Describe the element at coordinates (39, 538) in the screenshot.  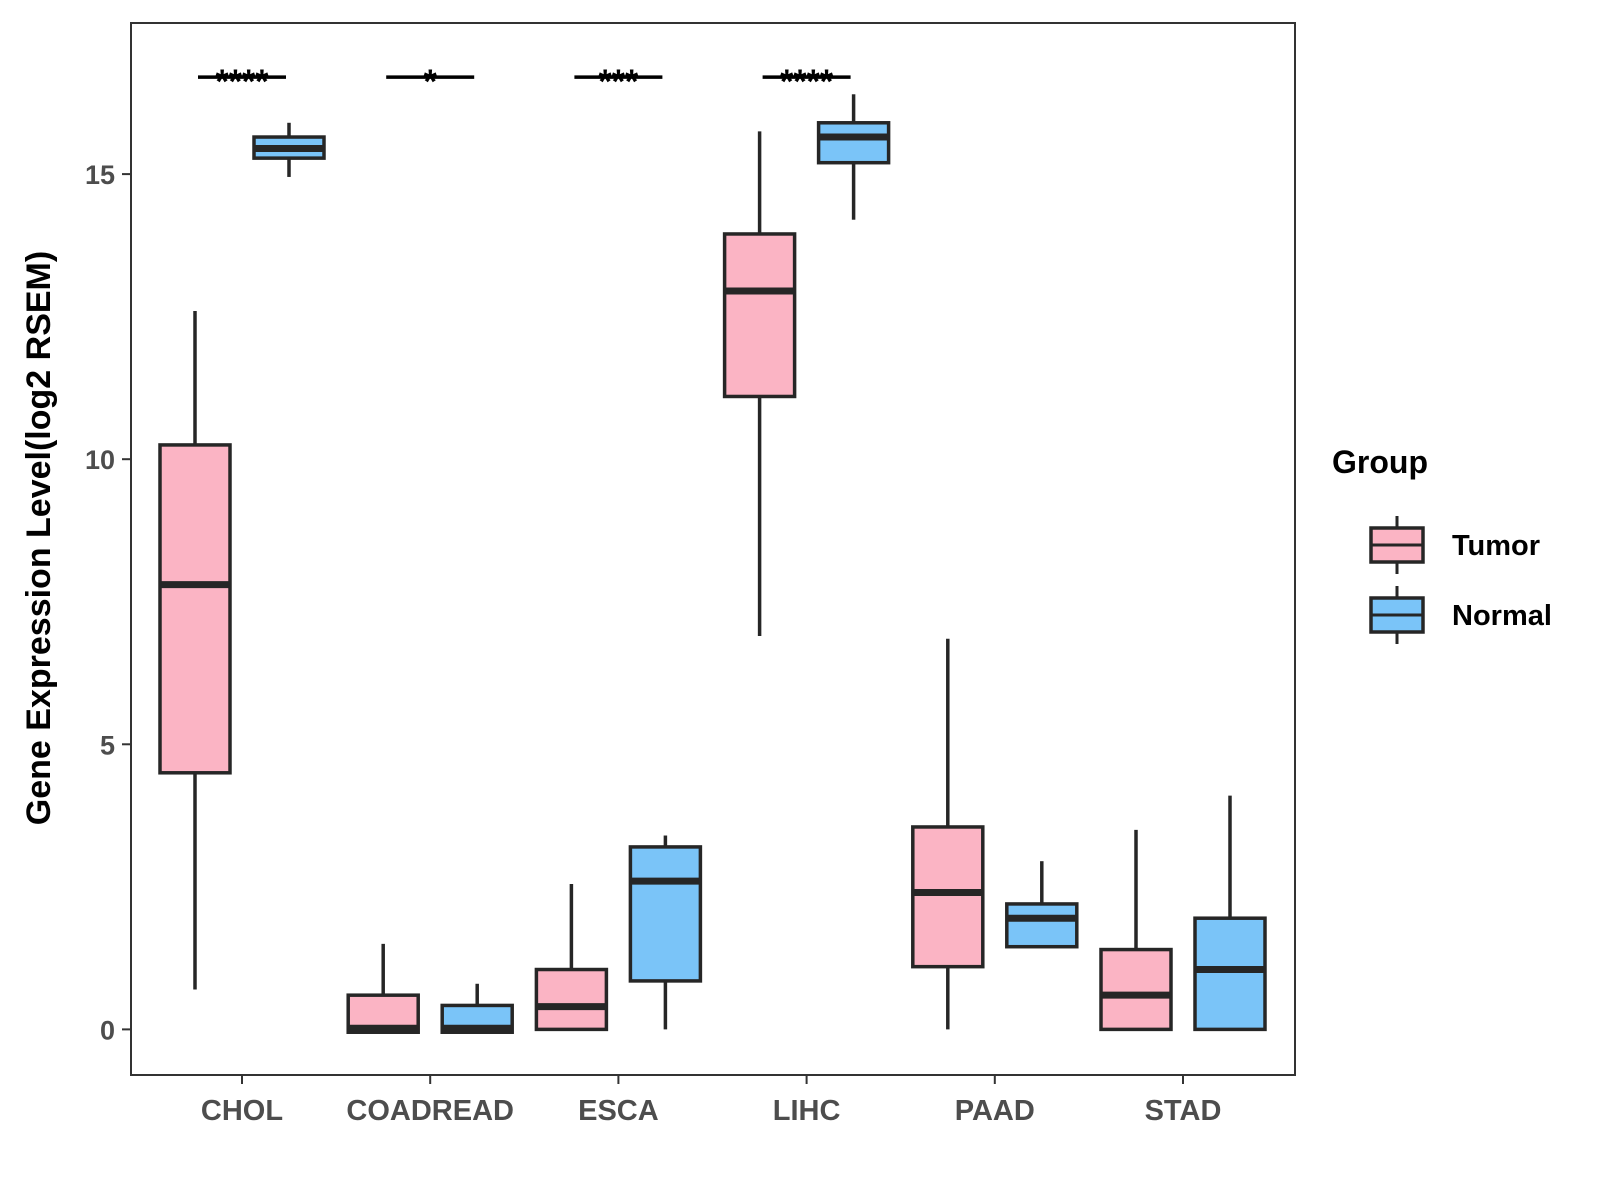
I see `y-axis-title: Gene Expression Level(log2 RSEM)` at that location.